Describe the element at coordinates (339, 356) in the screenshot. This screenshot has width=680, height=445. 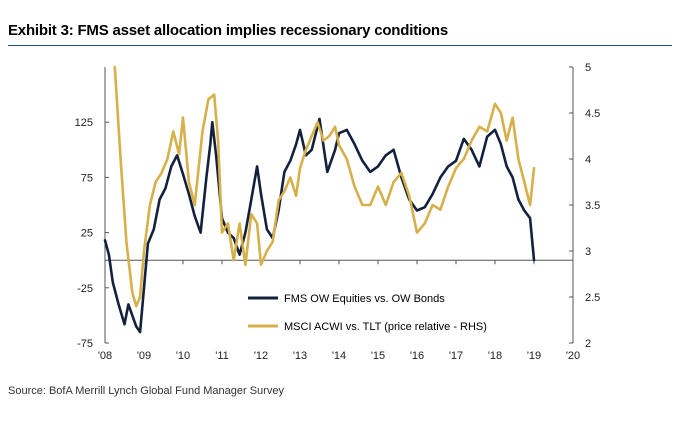
I see `x-tick-label: '14` at that location.